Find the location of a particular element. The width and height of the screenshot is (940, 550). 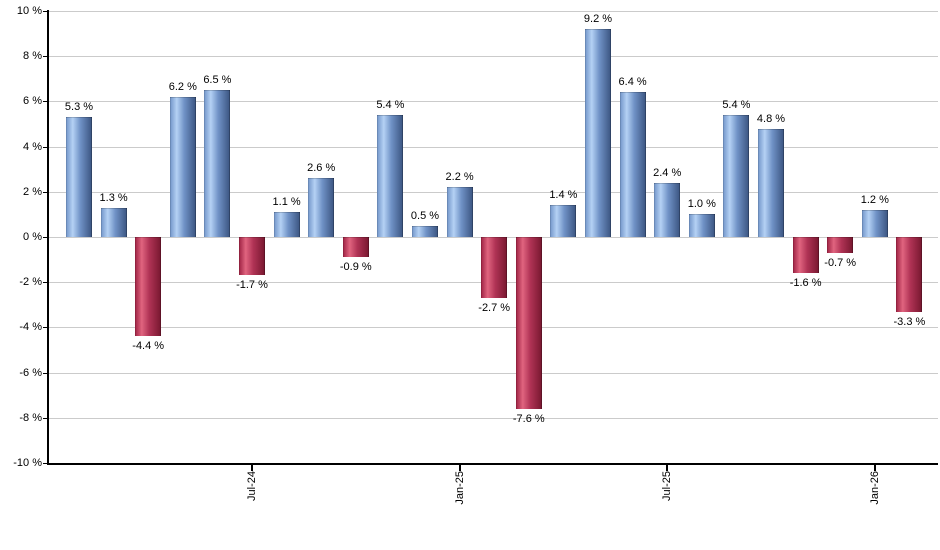

bar-value-label: -1.7 % is located at coordinates (252, 285).